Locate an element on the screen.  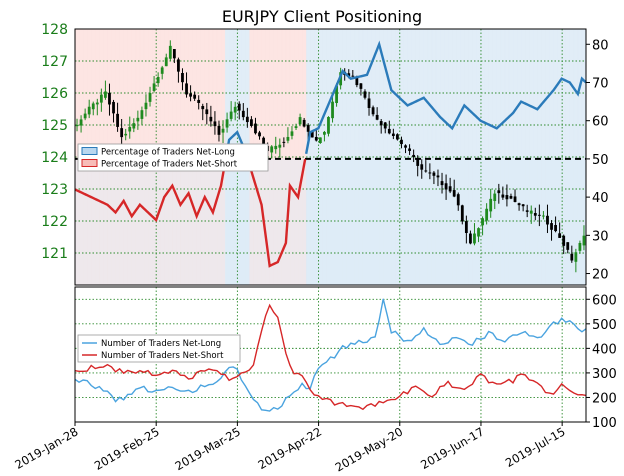
percent-tick-label: 70 is located at coordinates (600, 83).